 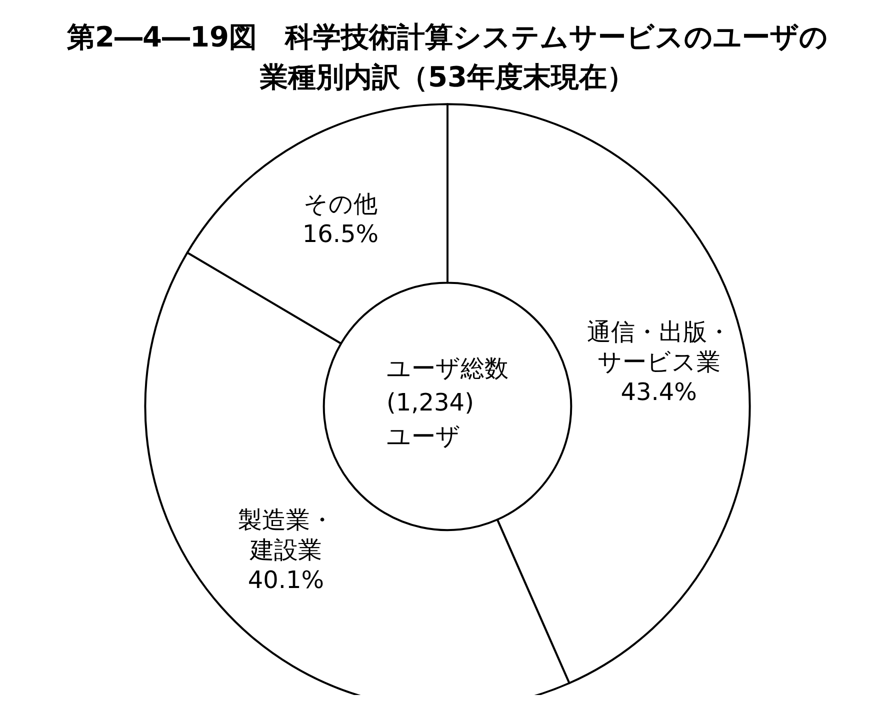 What do you see at coordinates (447, 402) in the screenshot?
I see `text: ユーザ総数 (1,234) ユーザ` at bounding box center [447, 402].